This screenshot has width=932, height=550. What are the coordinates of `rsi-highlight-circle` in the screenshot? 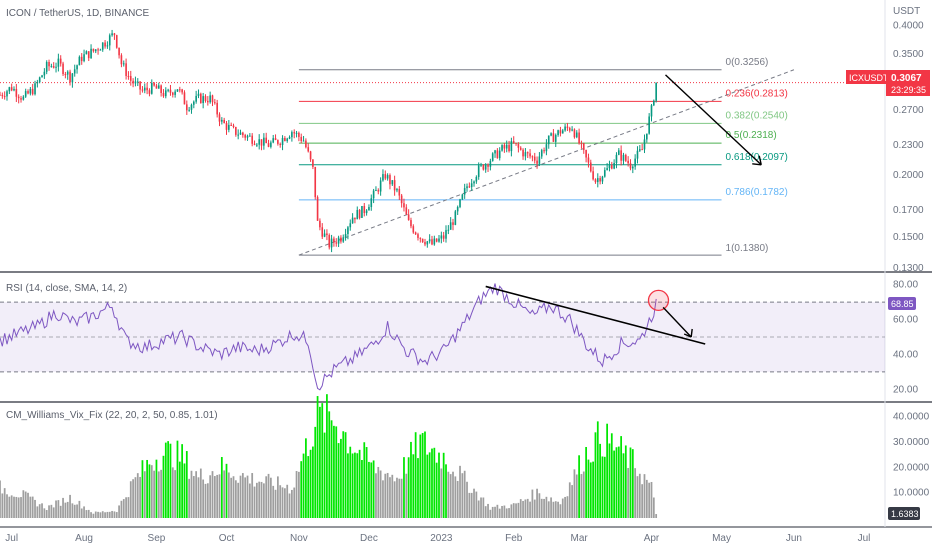 It's located at (658, 300).